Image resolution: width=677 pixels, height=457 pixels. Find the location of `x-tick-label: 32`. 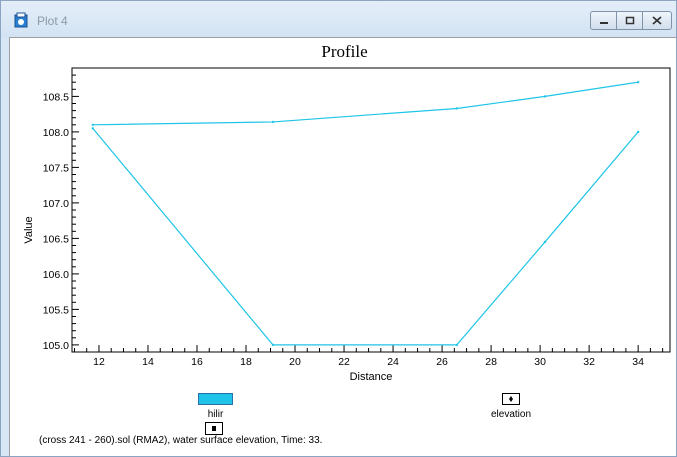

x-tick-label: 32 is located at coordinates (589, 362).